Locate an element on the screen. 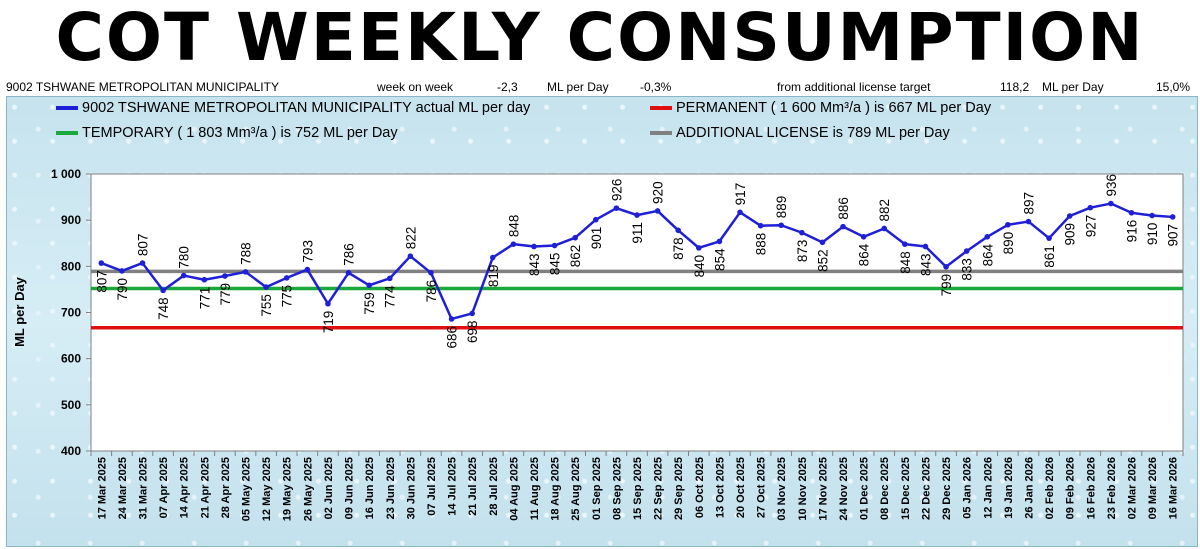 This screenshot has width=1200, height=549. data-label: 917 is located at coordinates (740, 194).